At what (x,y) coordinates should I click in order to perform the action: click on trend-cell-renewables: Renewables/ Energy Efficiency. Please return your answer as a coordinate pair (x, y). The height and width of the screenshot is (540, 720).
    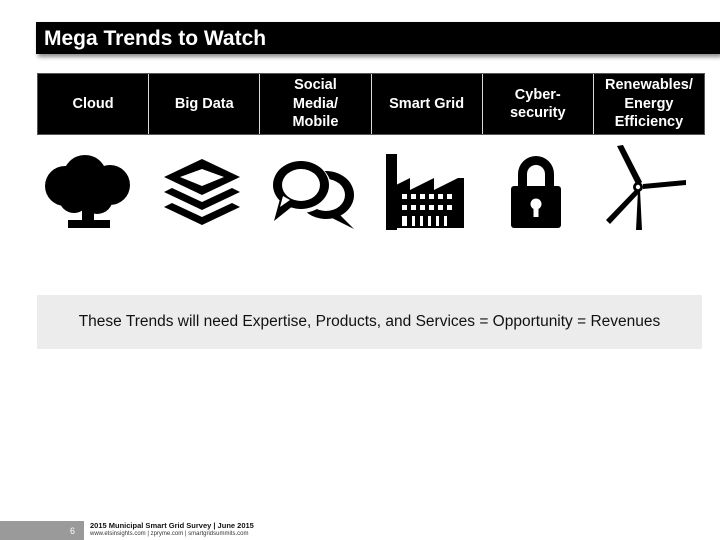
    Looking at the image, I should click on (649, 104).